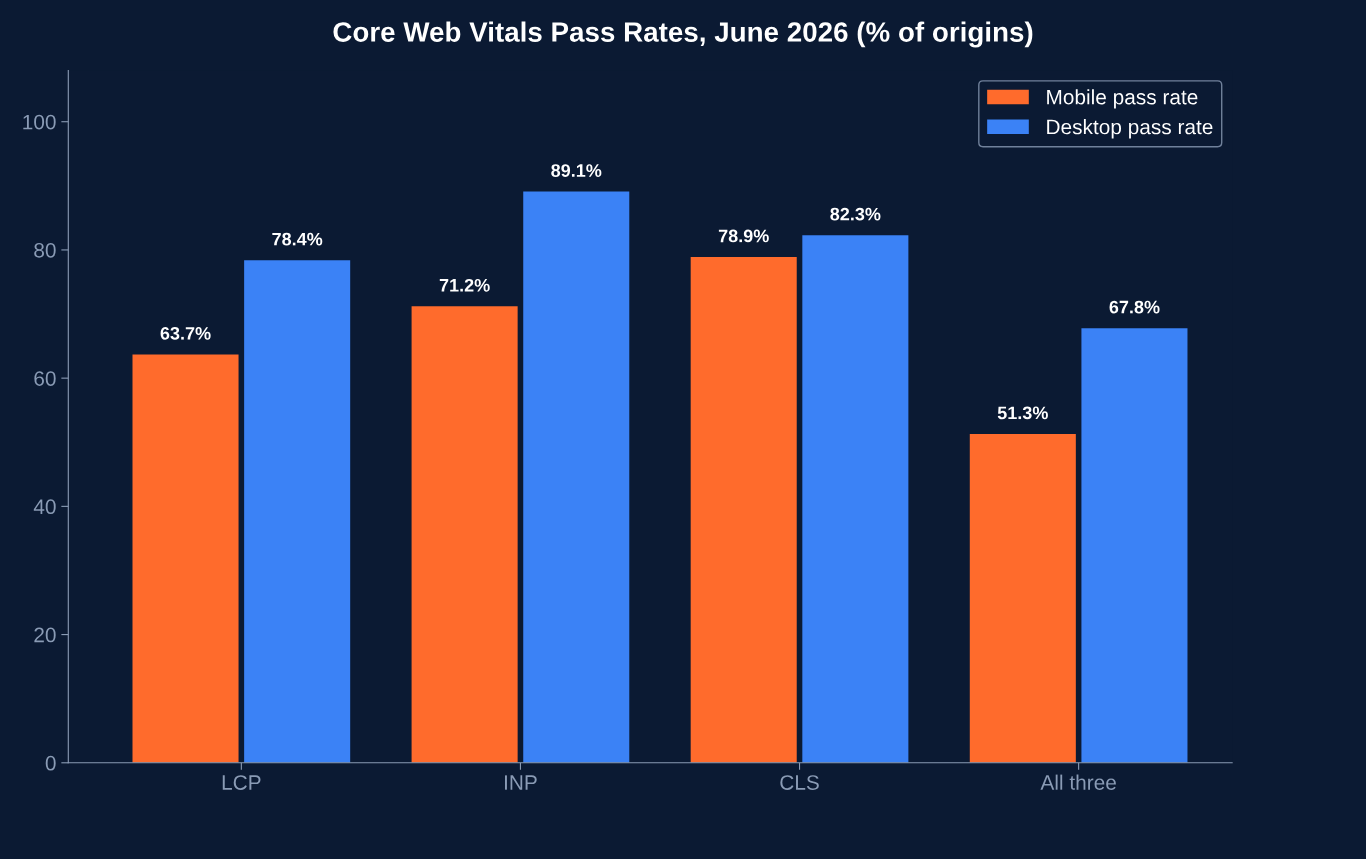 This screenshot has height=859, width=1366. Describe the element at coordinates (683, 34) in the screenshot. I see `chart-title: Core Web Vitals Pass Rates, June 2026 (% of origins)` at that location.